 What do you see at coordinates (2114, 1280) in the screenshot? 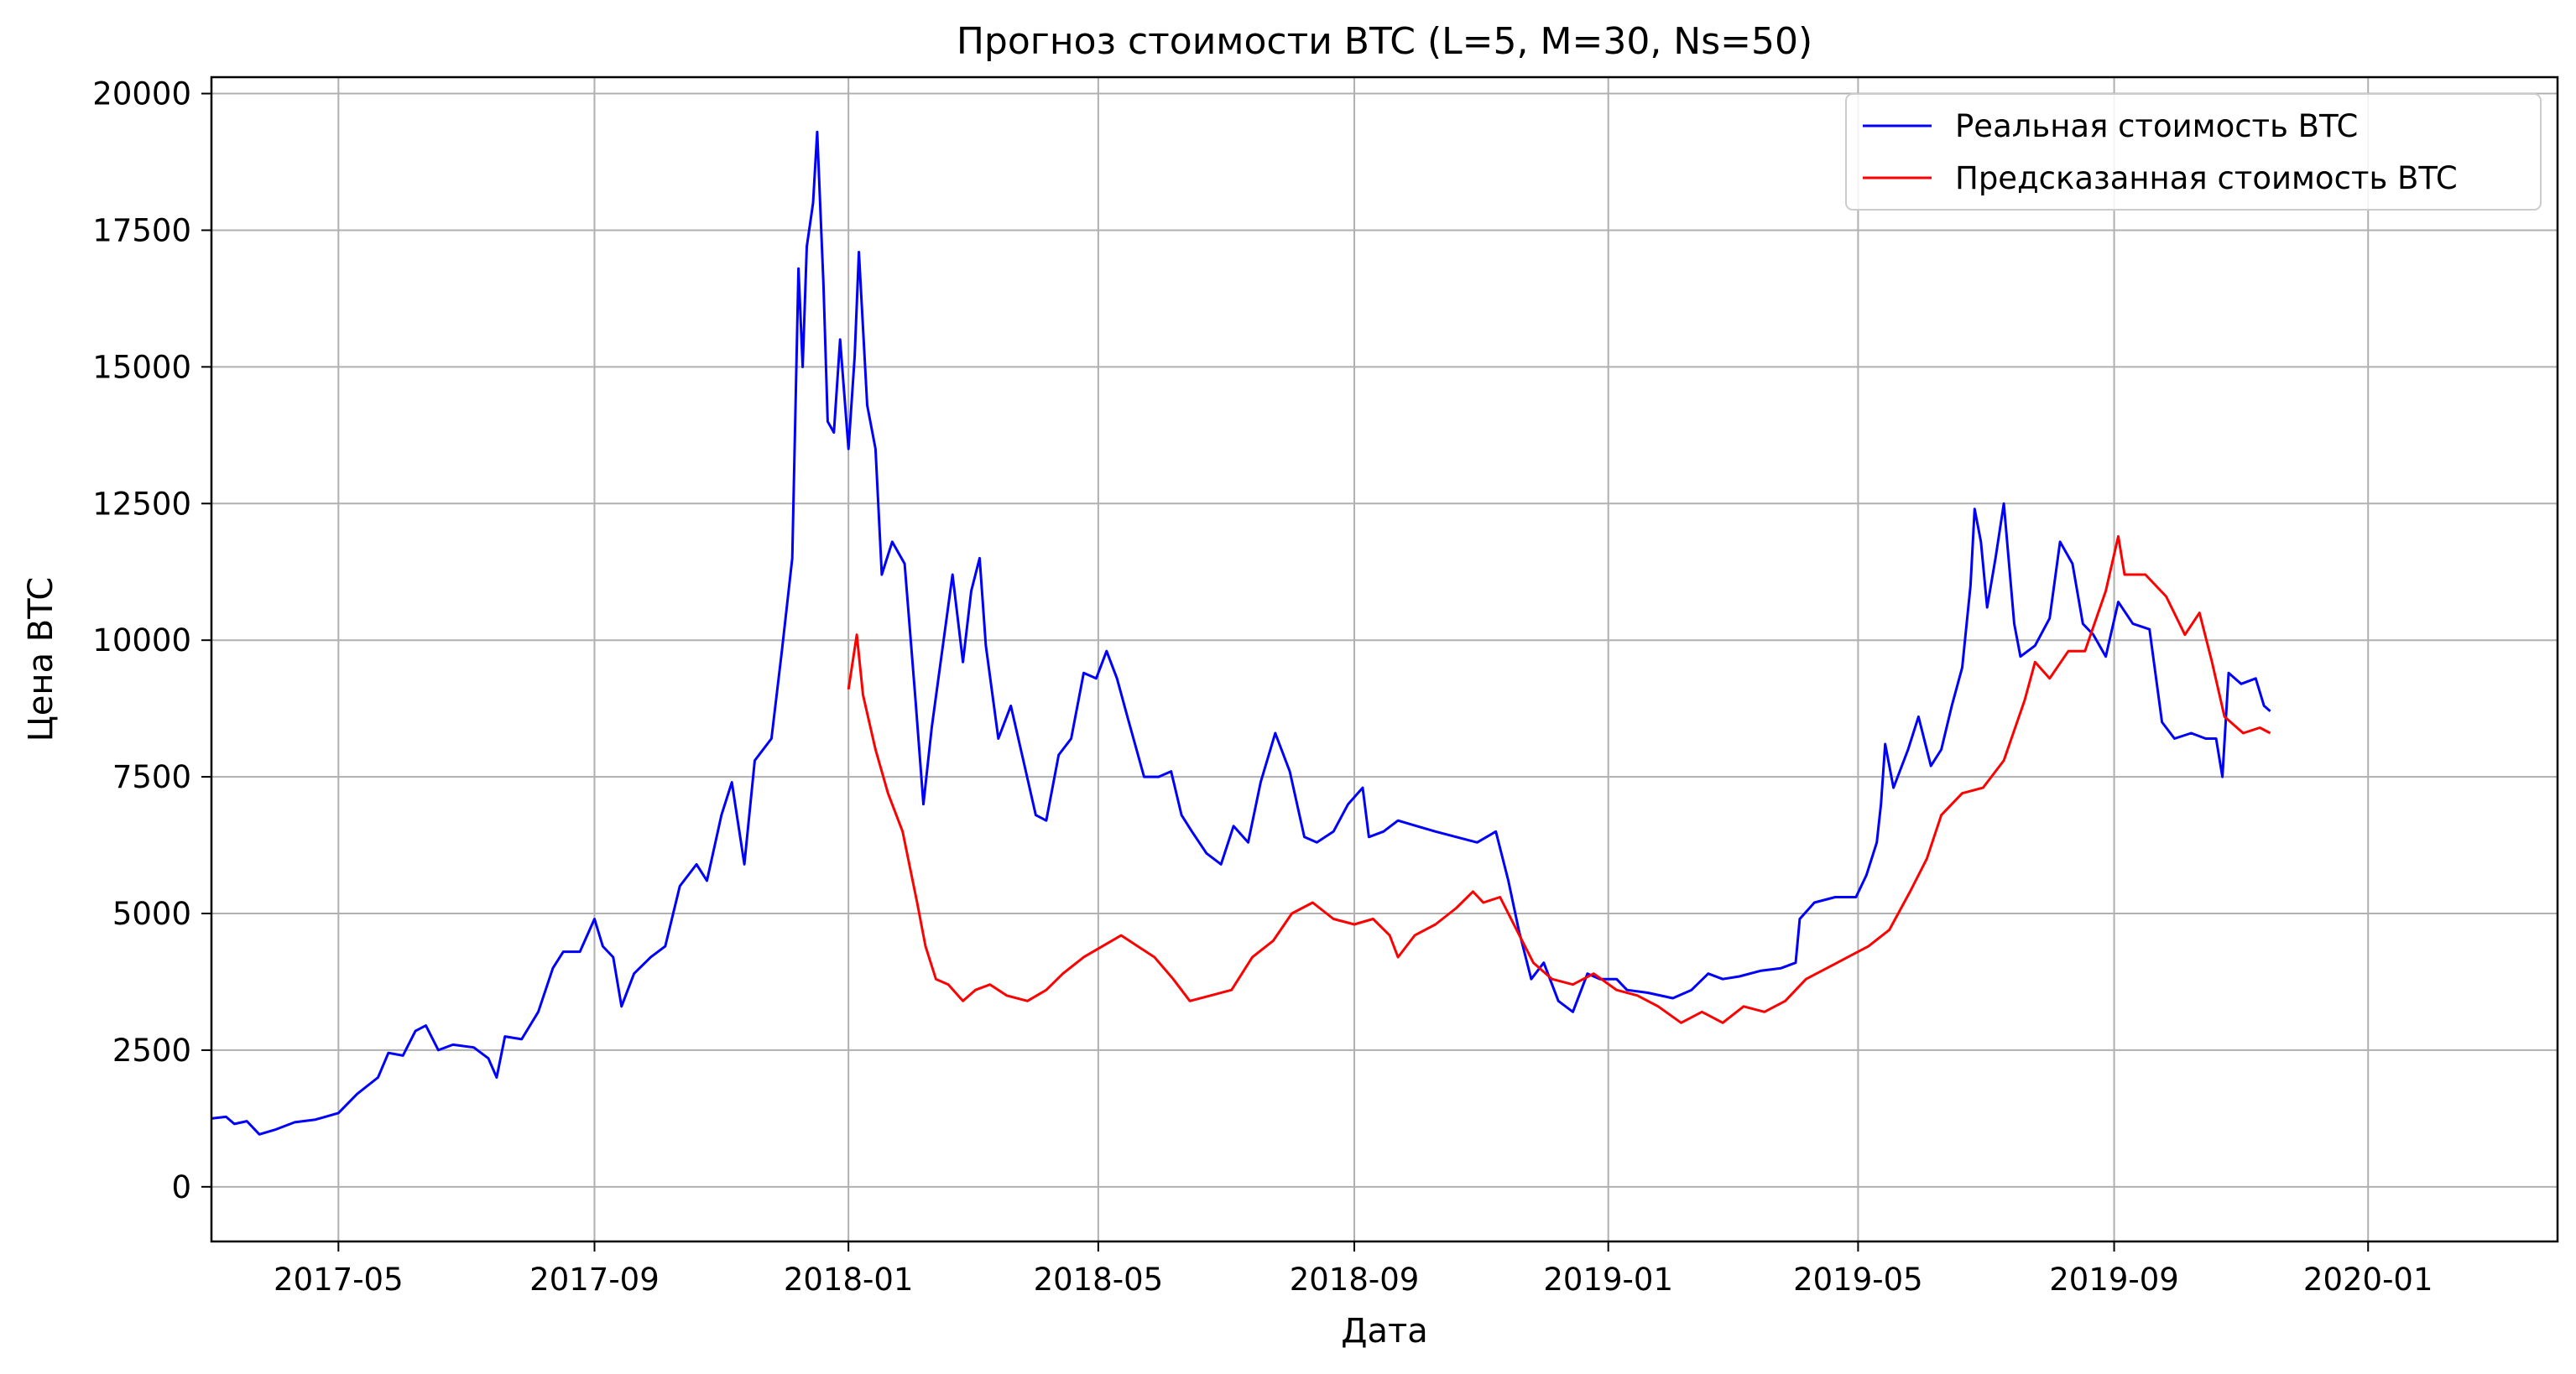
I see `x-tick-label: 2019-09` at bounding box center [2114, 1280].